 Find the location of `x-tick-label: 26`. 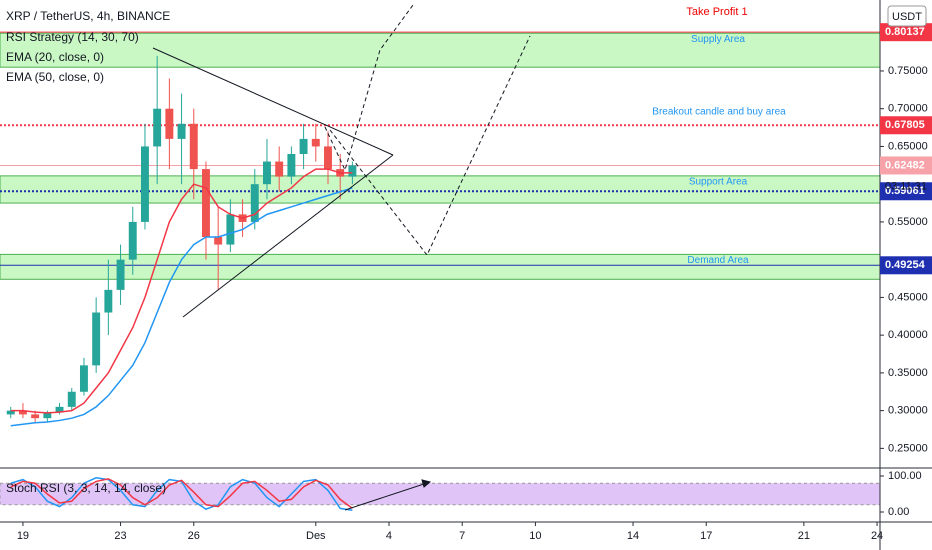

x-tick-label: 26 is located at coordinates (194, 536).